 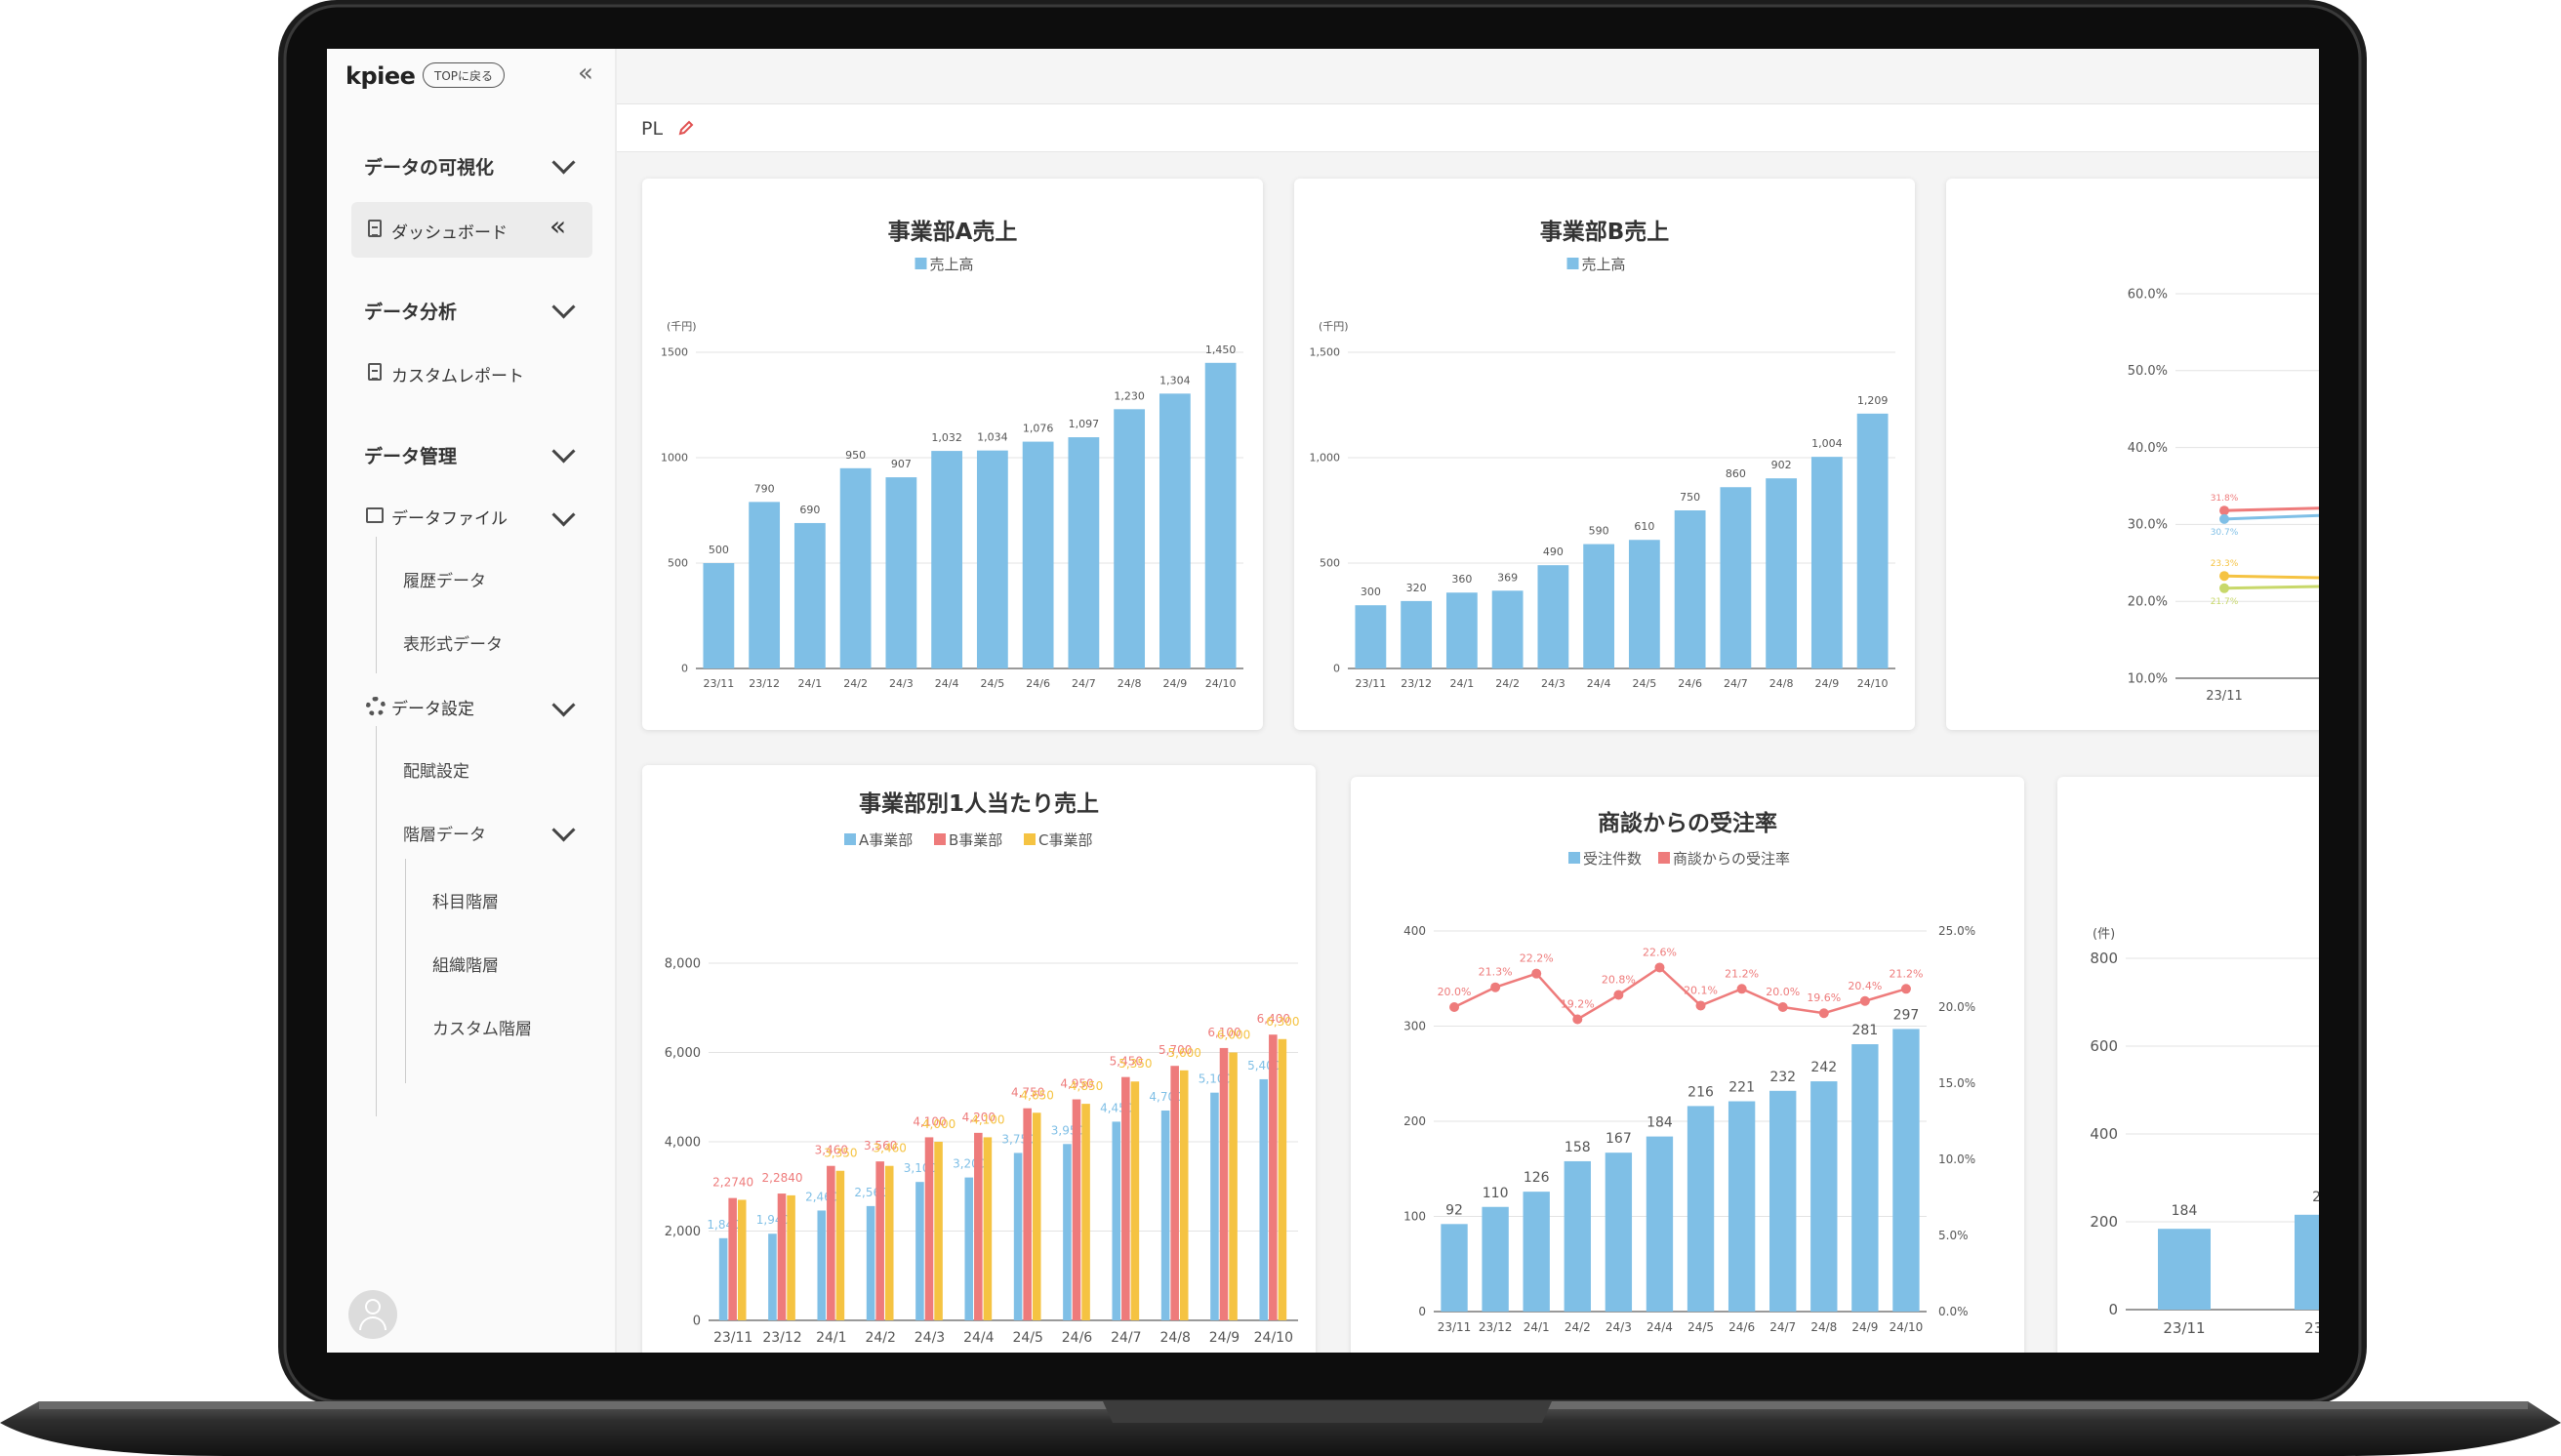 I want to click on data-label: 1,230, so click(x=1129, y=395).